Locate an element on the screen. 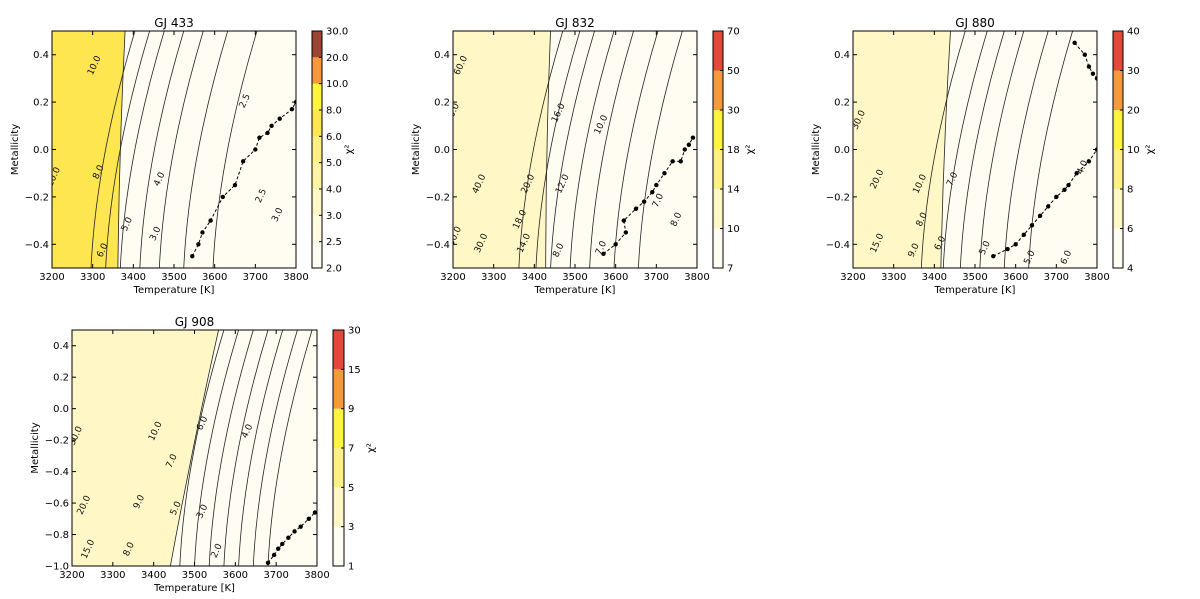 The width and height of the screenshot is (1200, 599). colorbar-tick-label: 30 is located at coordinates (1133, 71).